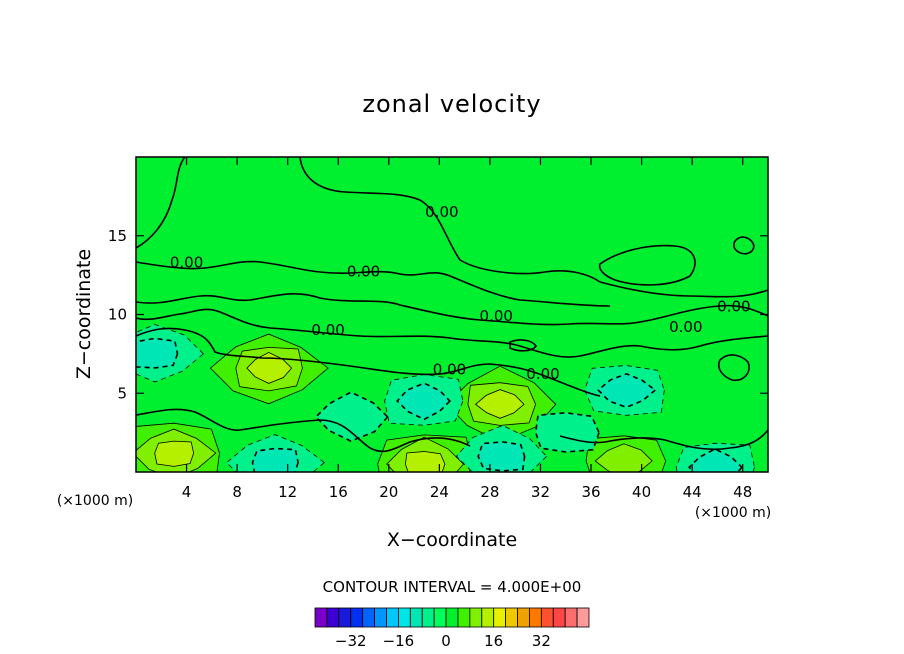  I want to click on x-tick-label: 48, so click(742, 492).